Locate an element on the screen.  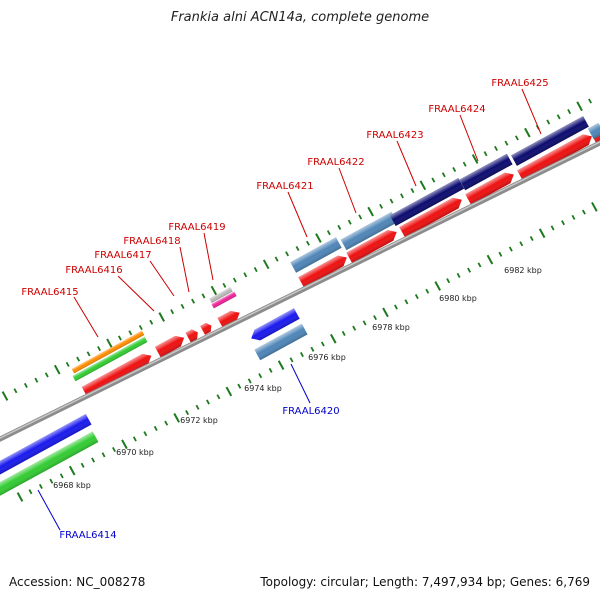
feature-fraal6422-top is located at coordinates (369, 231).